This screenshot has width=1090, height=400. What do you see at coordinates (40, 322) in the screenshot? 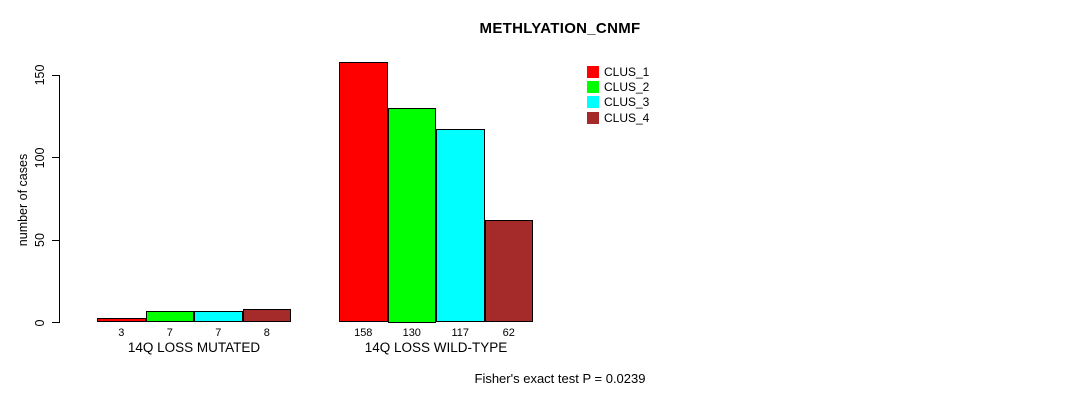
I see `y-tick-label: 0` at bounding box center [40, 322].